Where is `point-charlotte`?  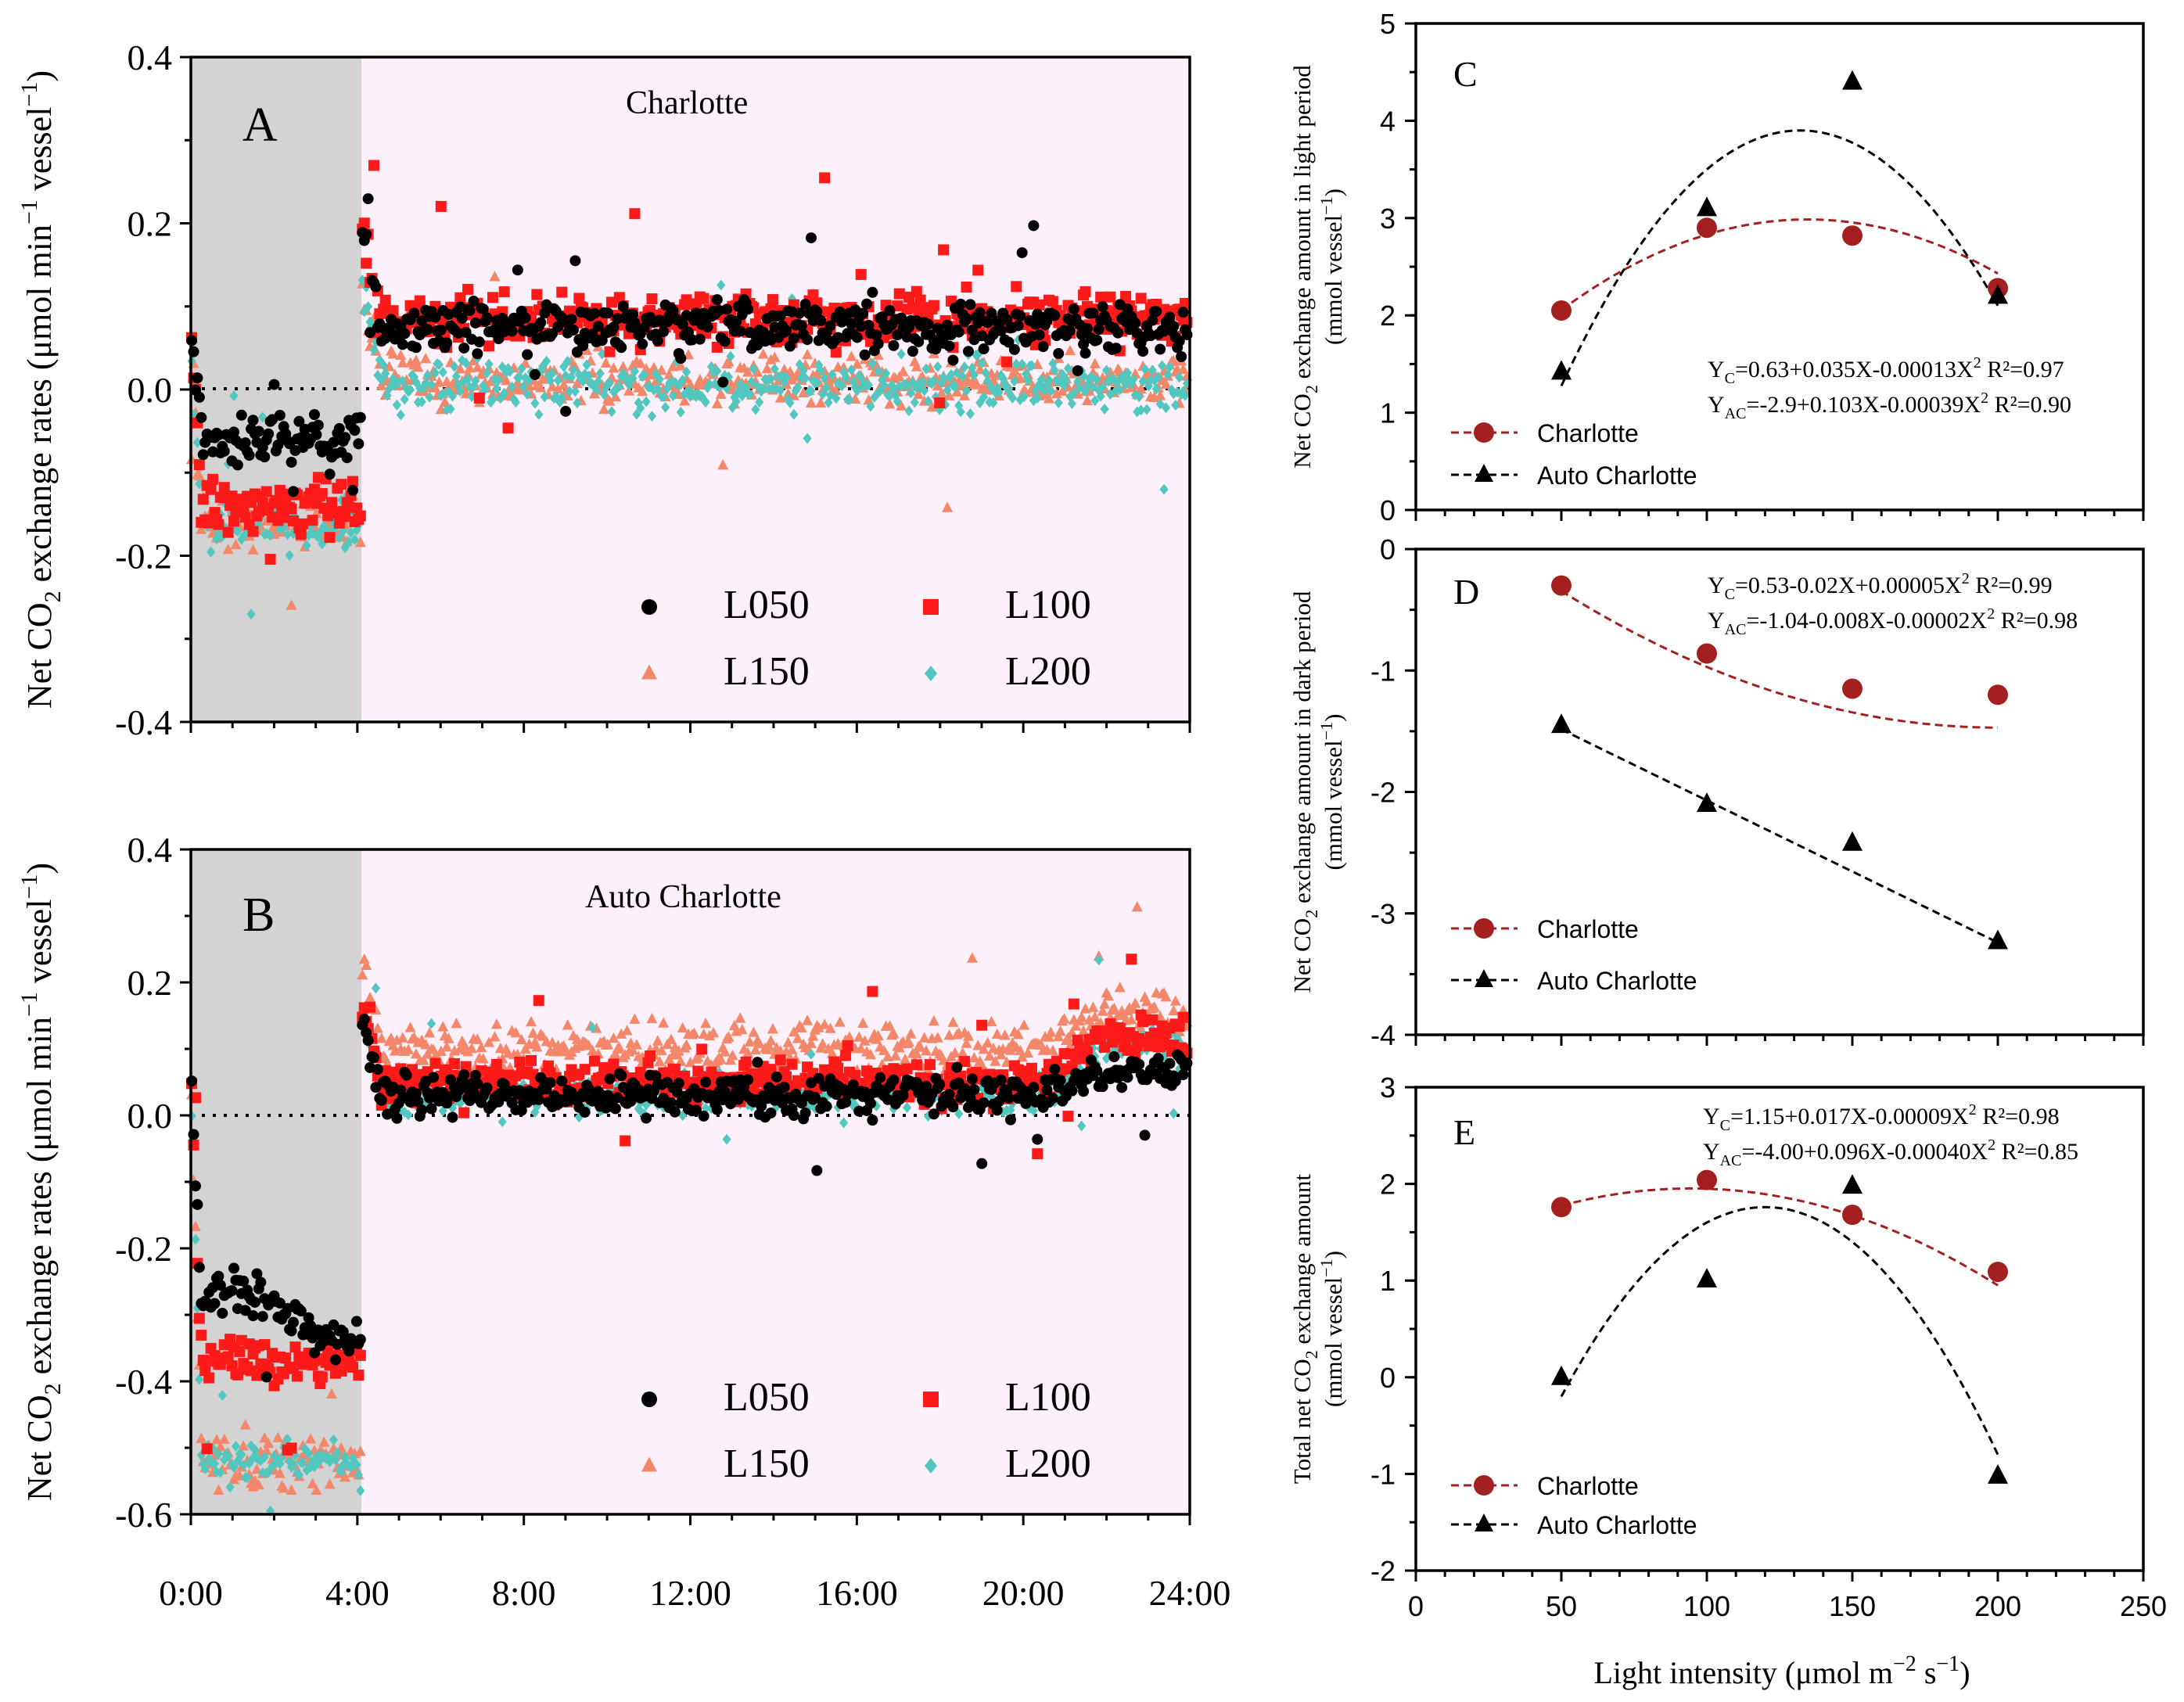
point-charlotte is located at coordinates (1561, 1207).